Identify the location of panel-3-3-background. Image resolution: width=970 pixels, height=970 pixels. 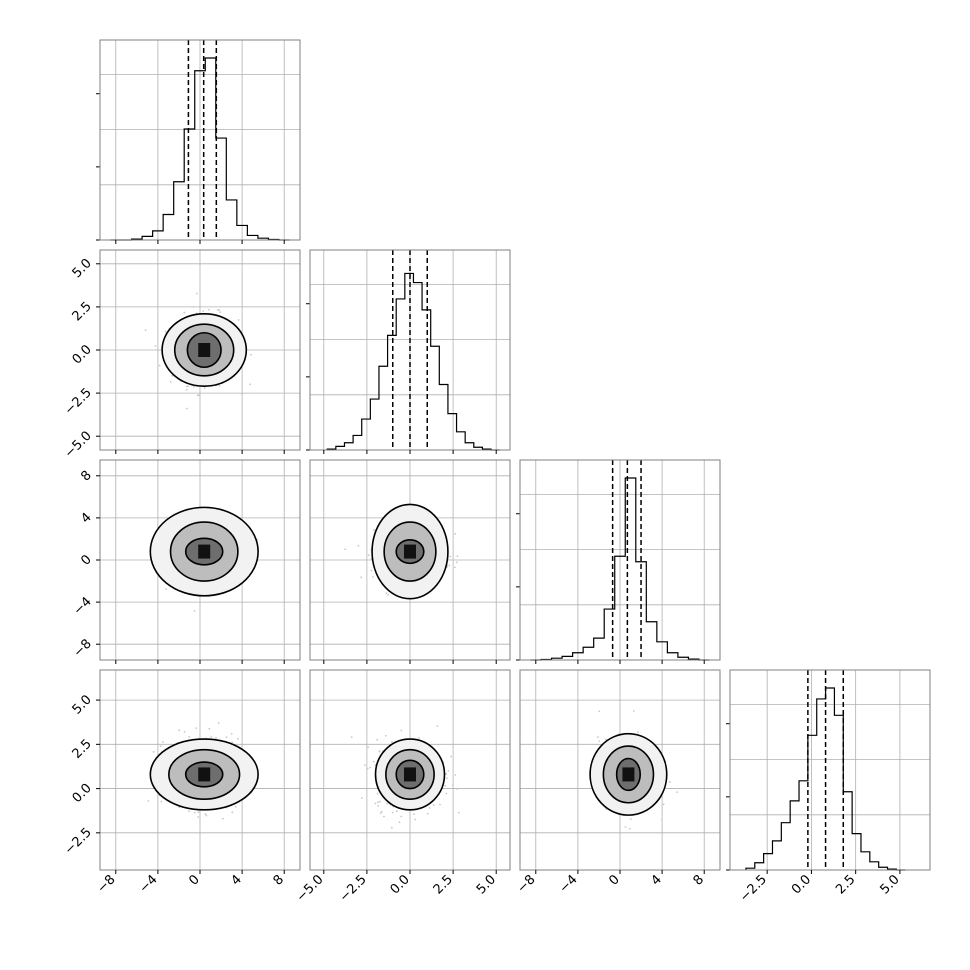
(830, 770).